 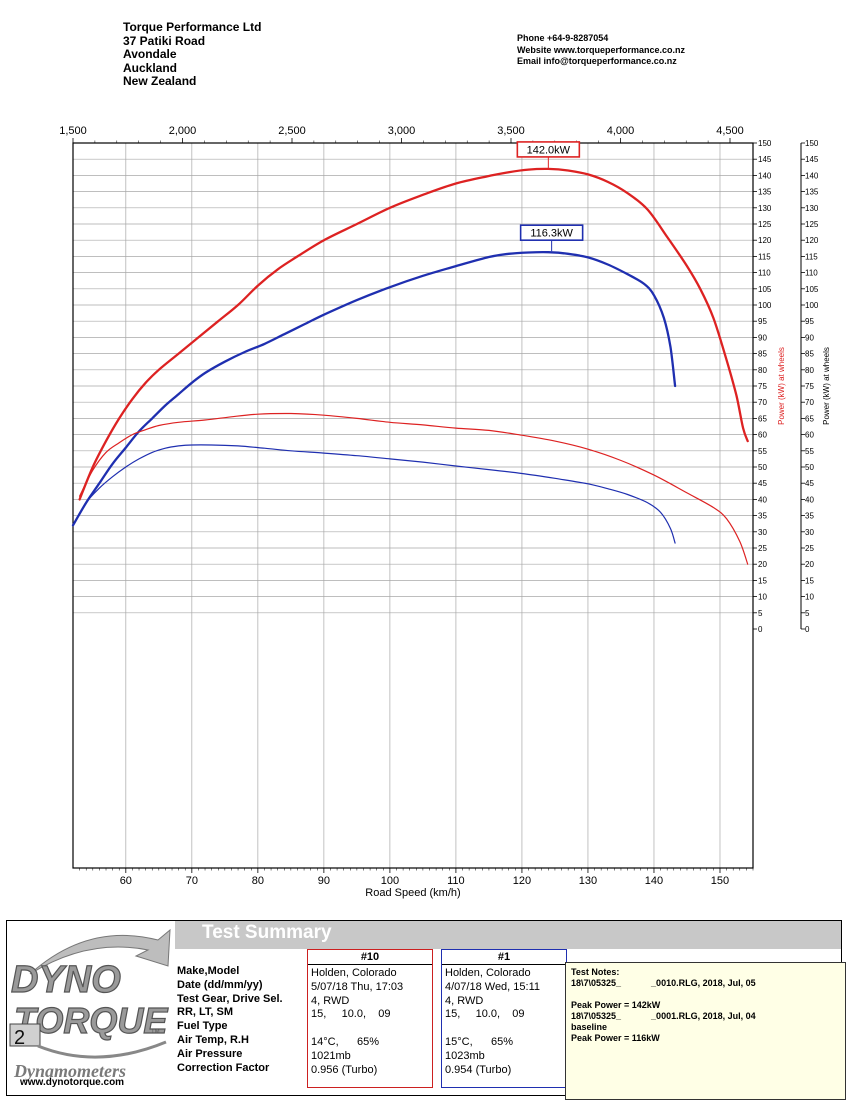 What do you see at coordinates (812, 305) in the screenshot?
I see `y2-tick-label: 100` at bounding box center [812, 305].